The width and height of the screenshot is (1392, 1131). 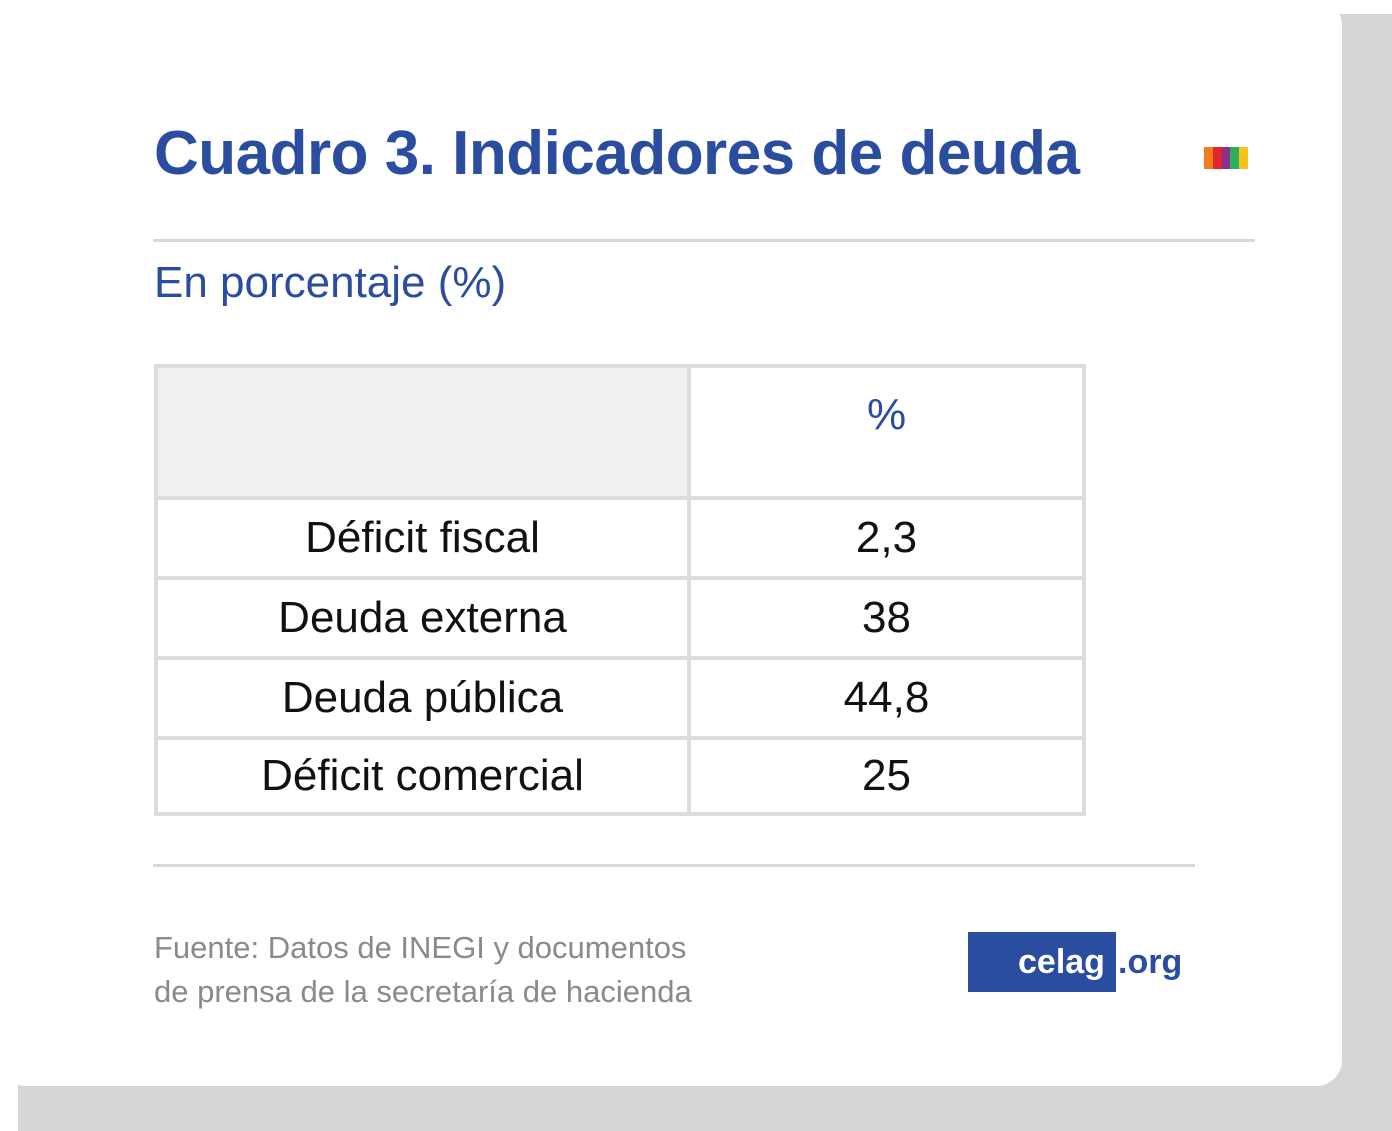 I want to click on table-row: Deuda pública 44,8, so click(x=620, y=698).